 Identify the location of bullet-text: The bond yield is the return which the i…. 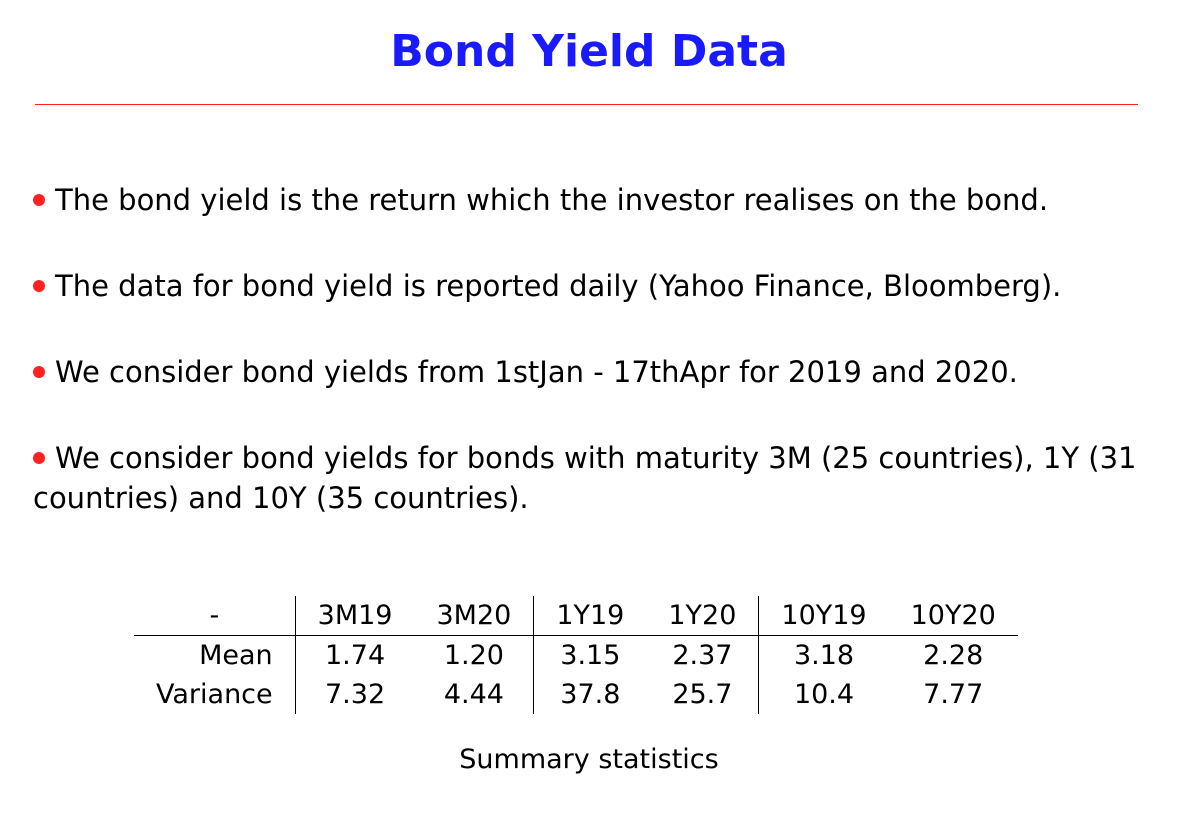
(552, 200).